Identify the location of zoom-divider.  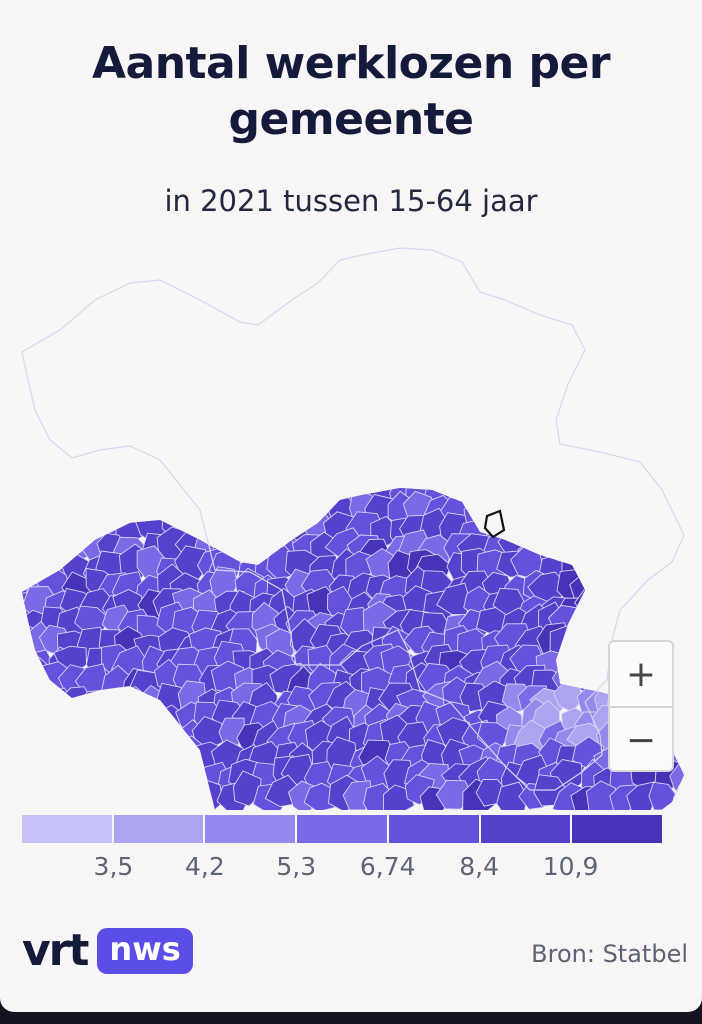
(641, 707).